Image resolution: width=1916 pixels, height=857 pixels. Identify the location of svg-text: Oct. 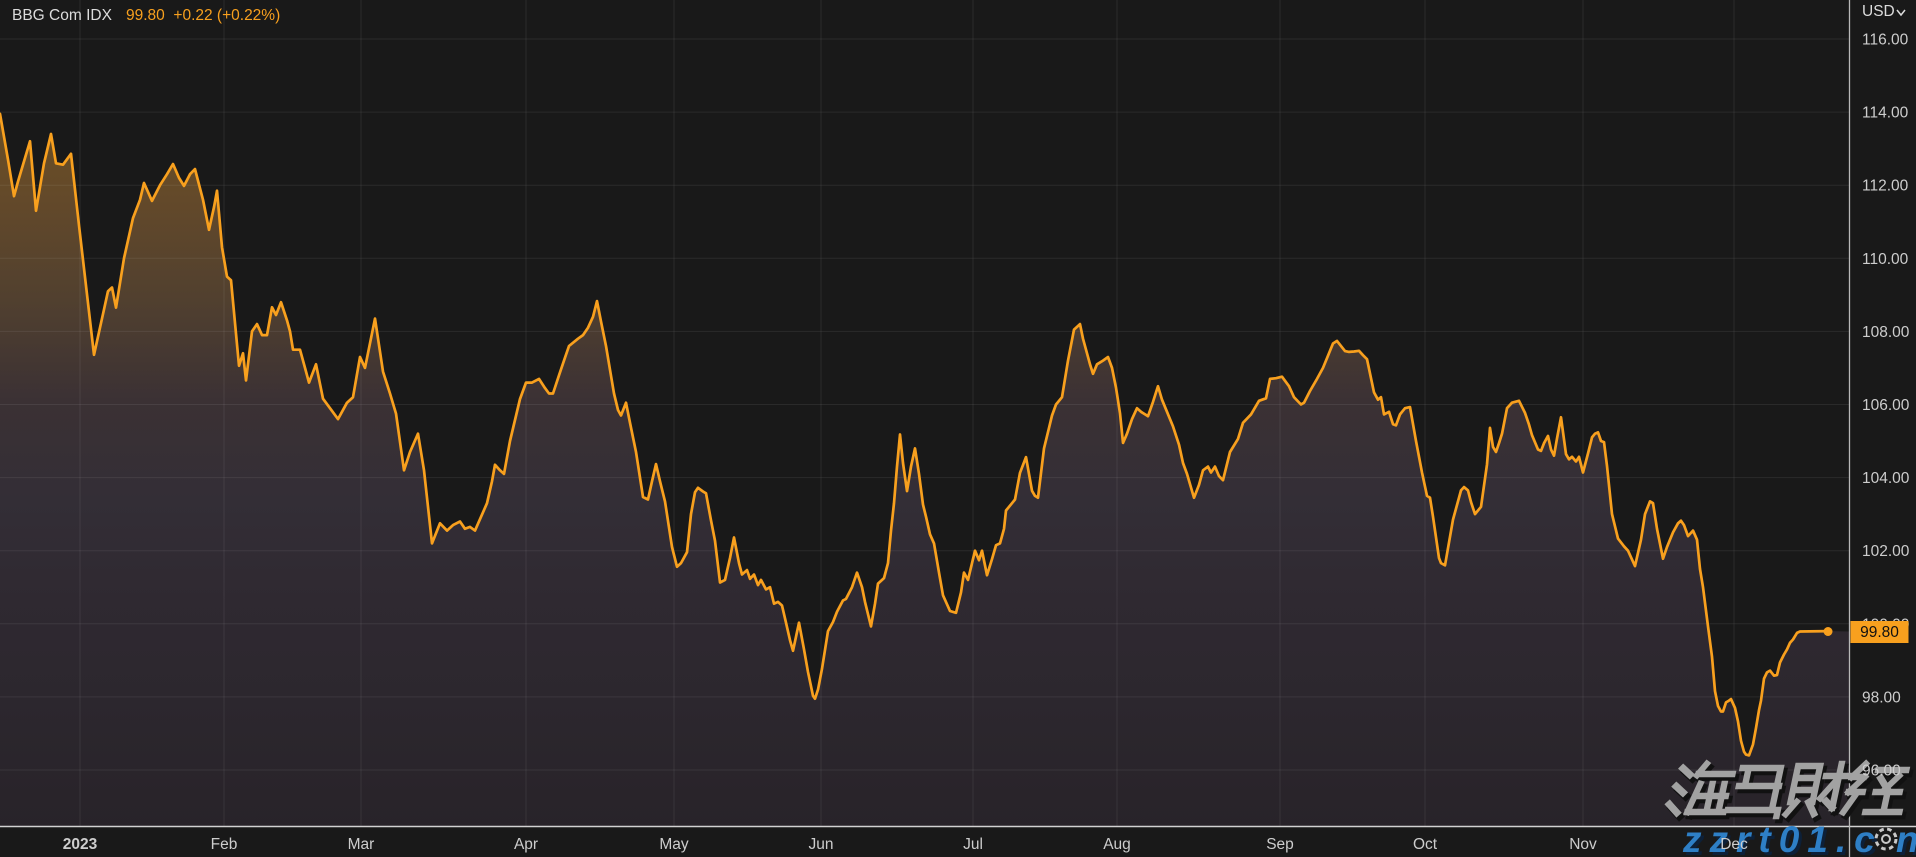
(1425, 844).